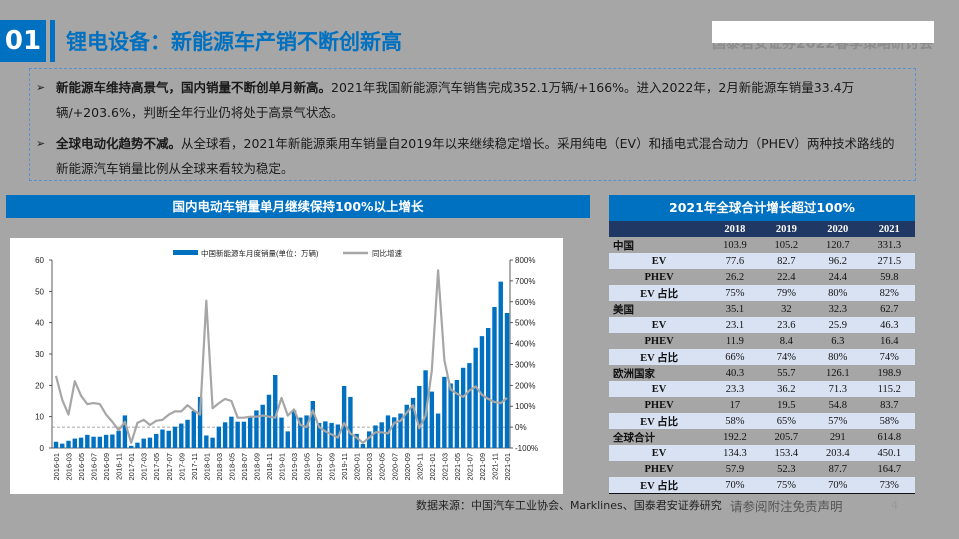  I want to click on table-title: 2021年全球合计增长超过100%, so click(762, 208).